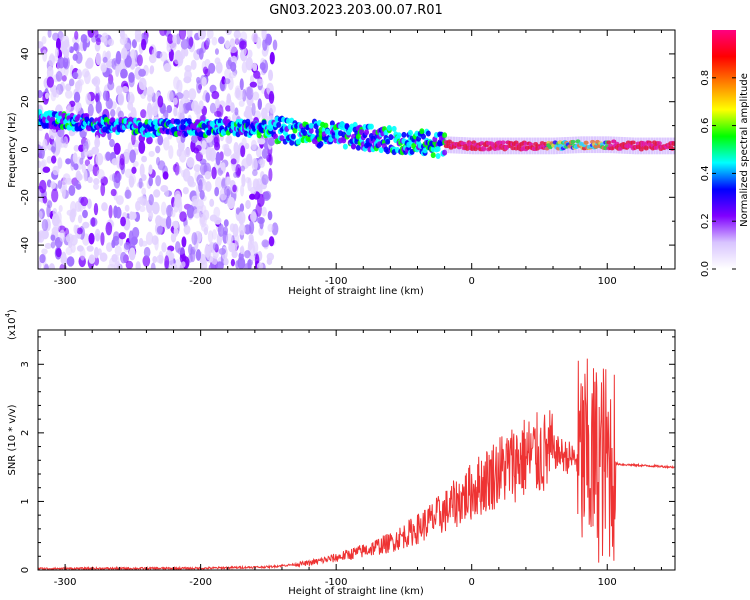  I want to click on snr-multiplier: (x104), so click(11, 324).